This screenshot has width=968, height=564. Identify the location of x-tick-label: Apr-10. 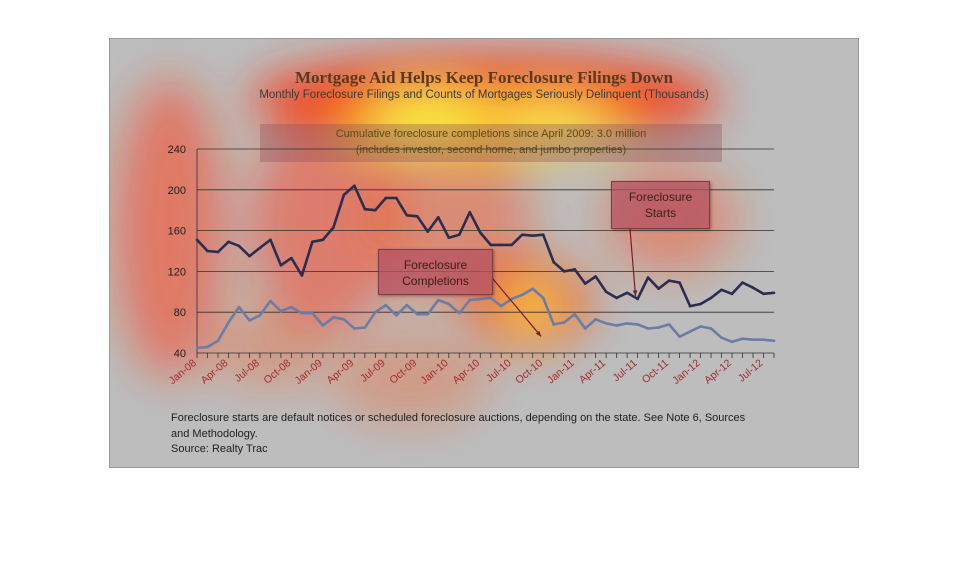
(466, 372).